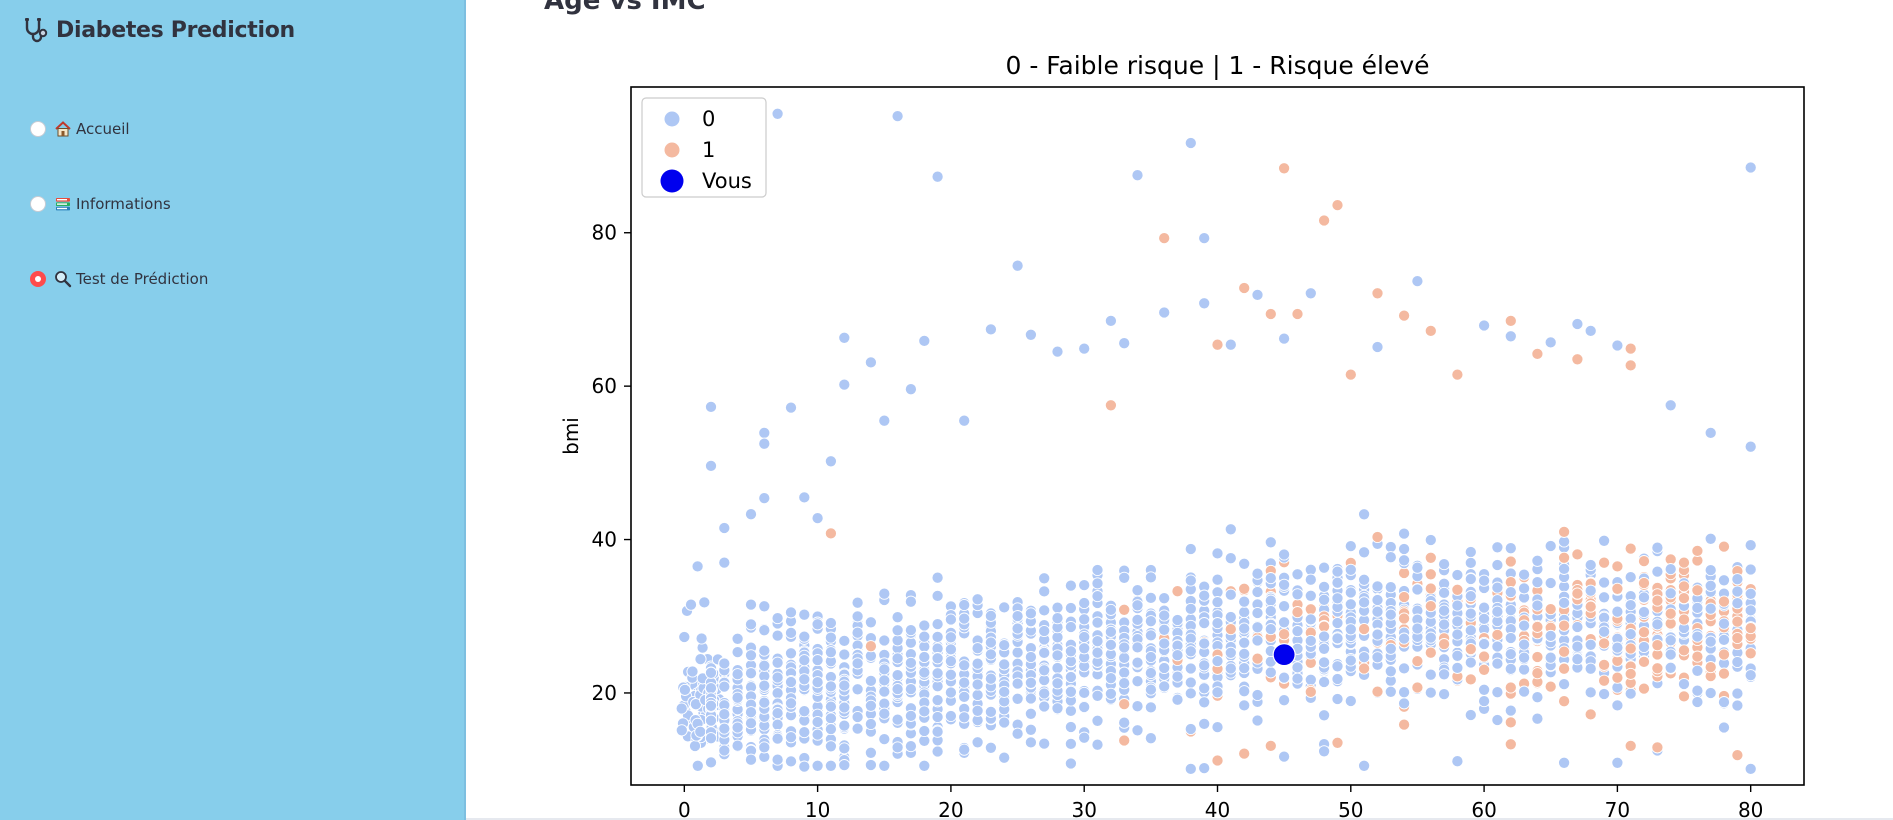 Image resolution: width=1893 pixels, height=820 pixels. What do you see at coordinates (1350, 809) in the screenshot?
I see `x-tick-label: 50` at bounding box center [1350, 809].